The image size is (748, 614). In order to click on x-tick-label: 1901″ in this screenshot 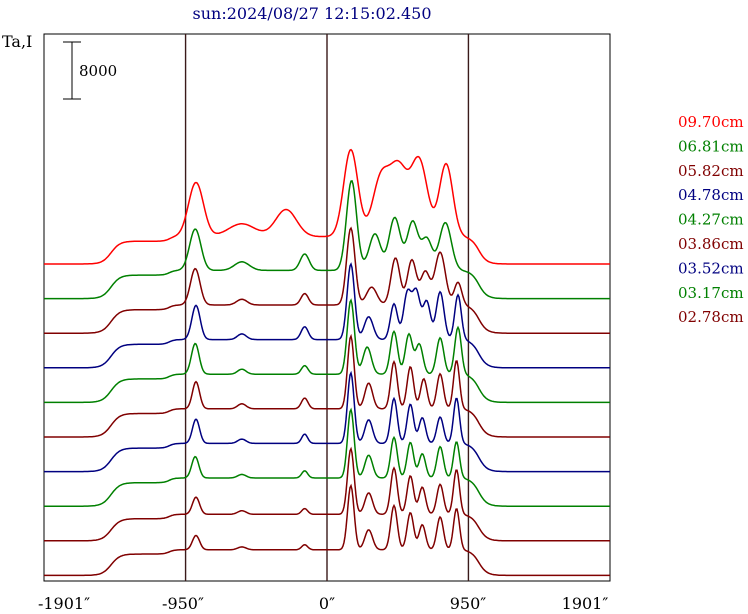, I will do `click(585, 603)`.